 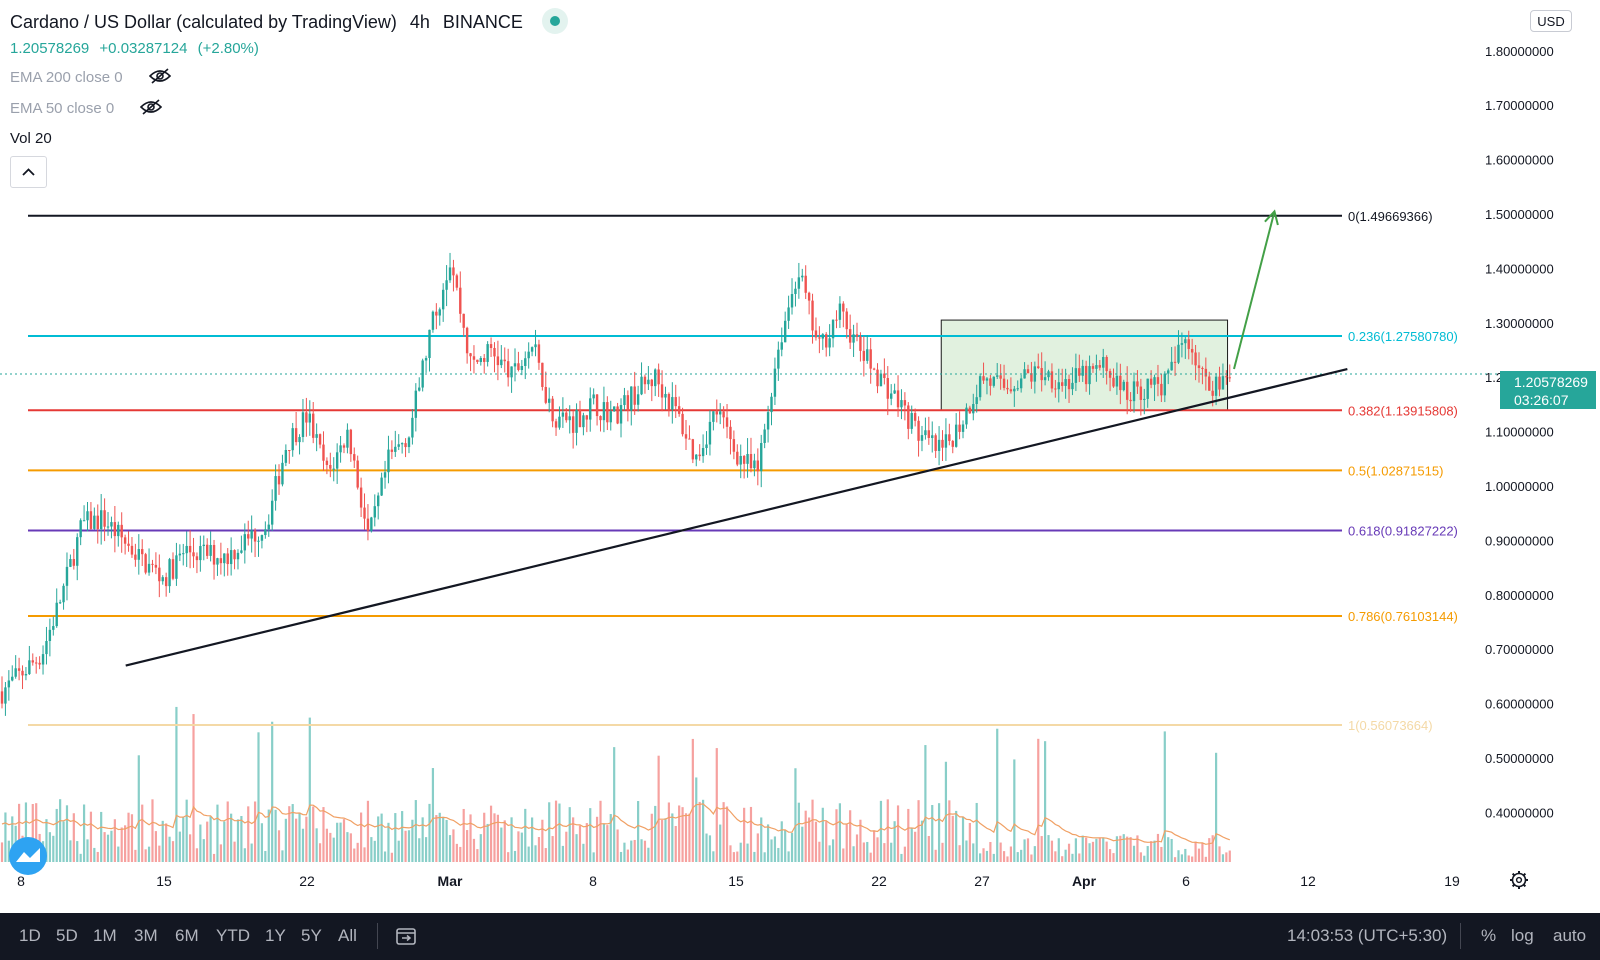 I want to click on log-scale-toggle: log, so click(x=1522, y=935).